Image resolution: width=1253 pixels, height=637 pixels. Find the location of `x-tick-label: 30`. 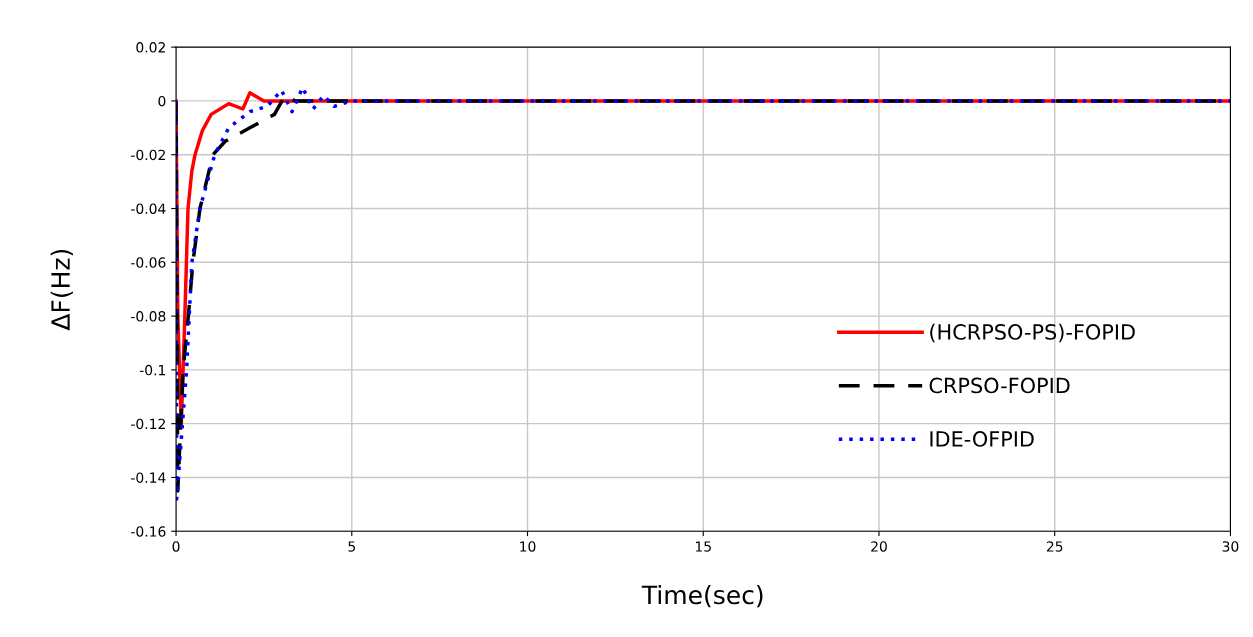

x-tick-label: 30 is located at coordinates (1230, 546).